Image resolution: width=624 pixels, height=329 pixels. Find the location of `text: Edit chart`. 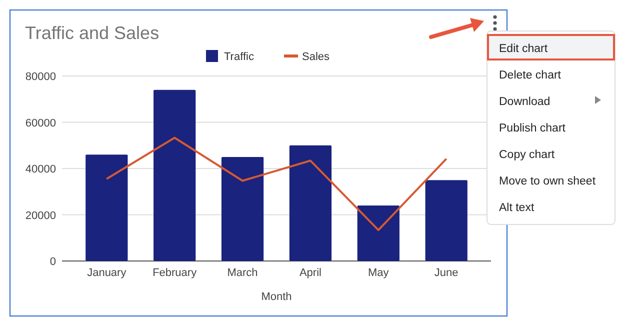

text: Edit chart is located at coordinates (523, 49).